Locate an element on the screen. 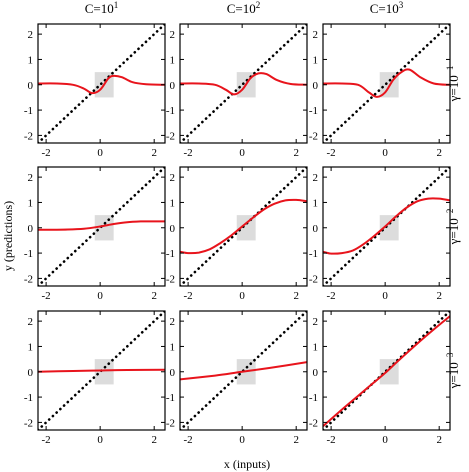 The image size is (469, 472). row-title: γ=10−3 is located at coordinates (453, 370).